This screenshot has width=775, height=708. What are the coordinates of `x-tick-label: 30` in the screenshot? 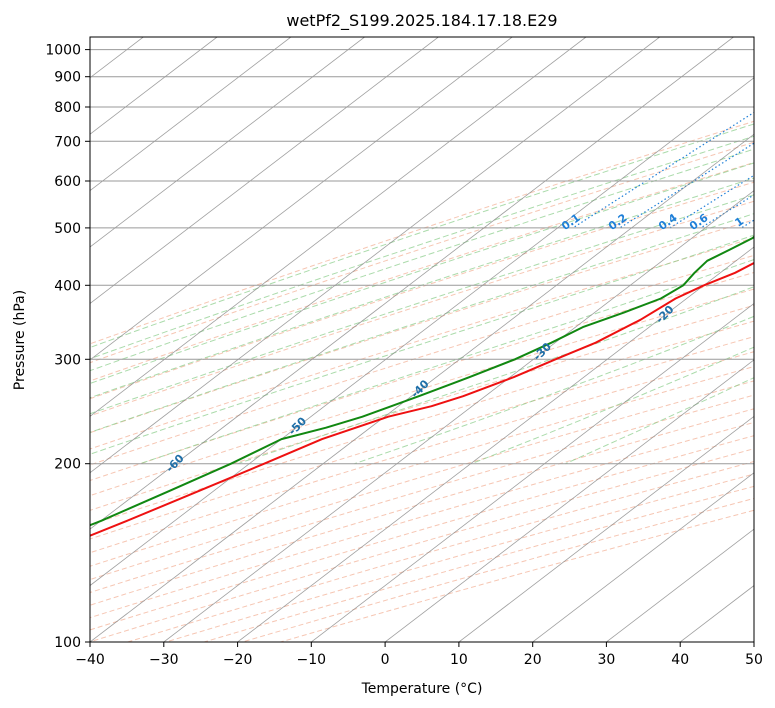 It's located at (606, 660).